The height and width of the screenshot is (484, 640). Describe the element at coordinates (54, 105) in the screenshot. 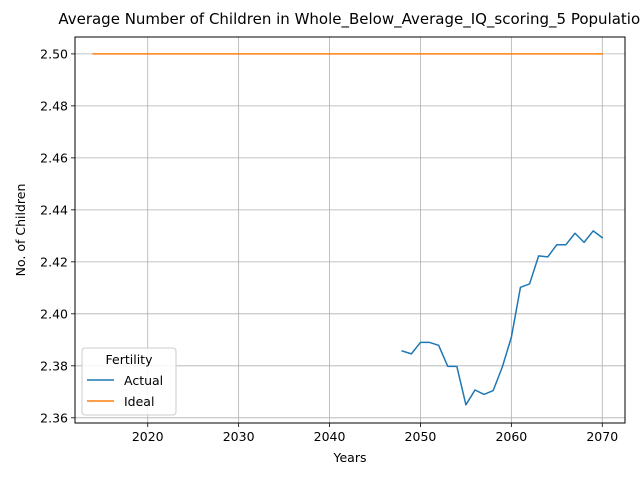

I see `y-tick-label: 2.48` at that location.